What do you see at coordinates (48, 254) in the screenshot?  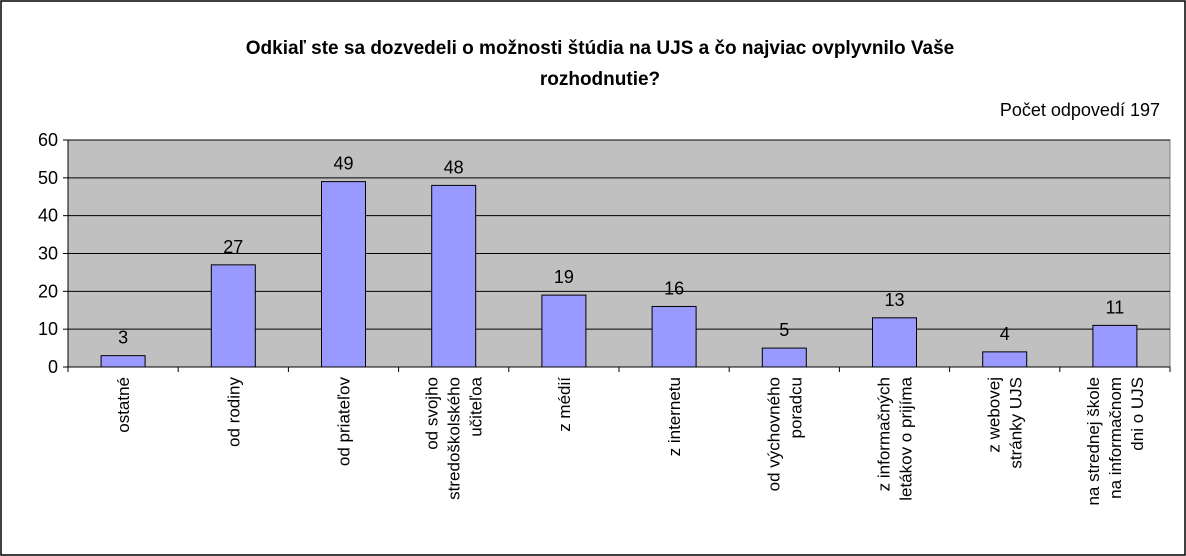 I see `y-tick-label: 30` at bounding box center [48, 254].